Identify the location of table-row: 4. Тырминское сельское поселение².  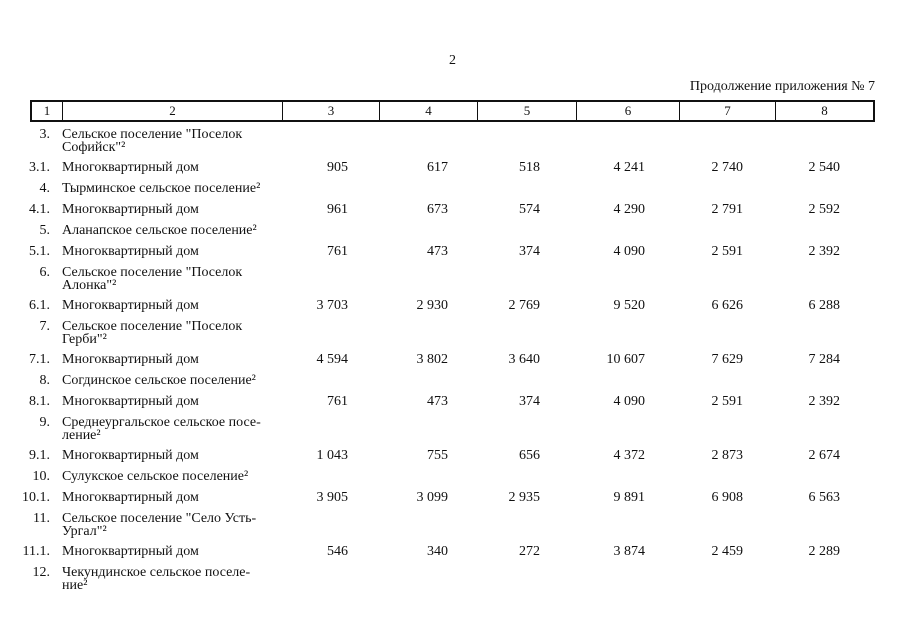
(452, 188).